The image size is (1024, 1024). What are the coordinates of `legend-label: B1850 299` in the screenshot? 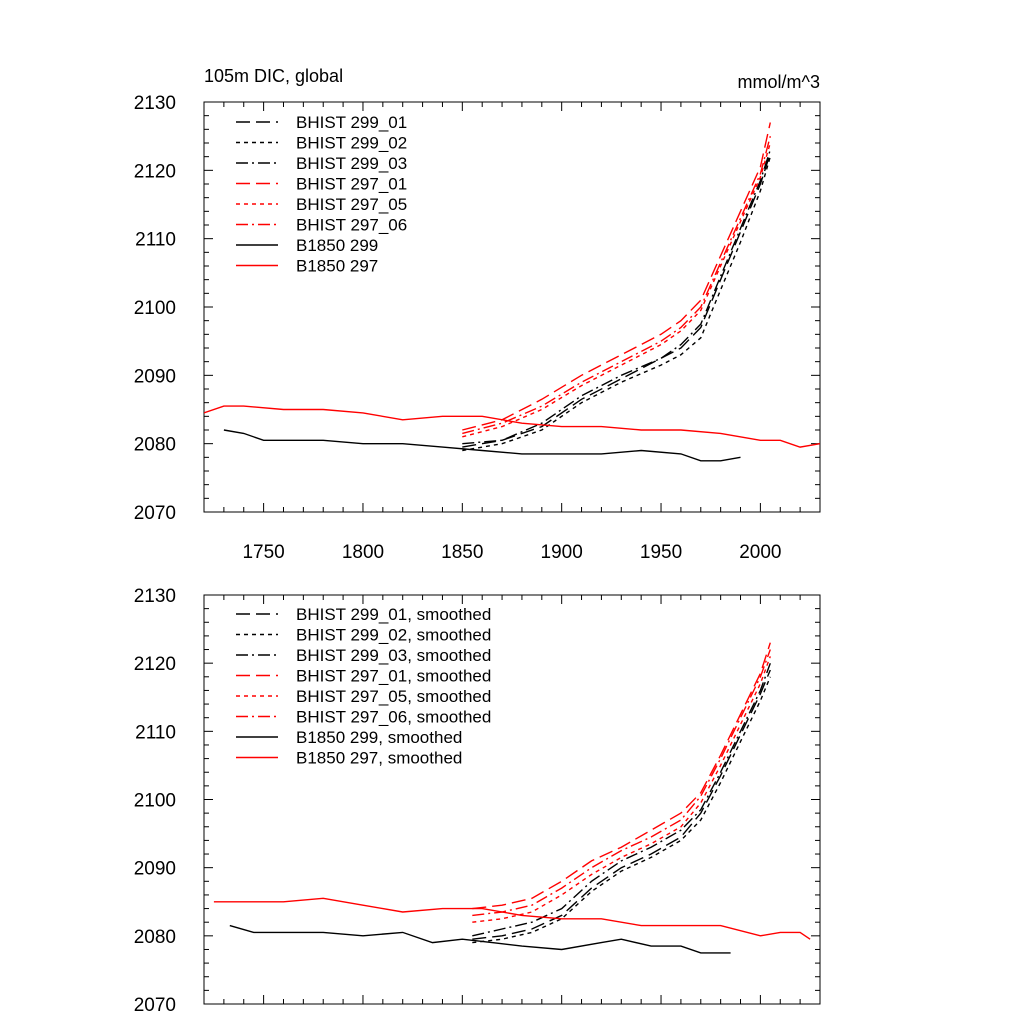 It's located at (337, 245).